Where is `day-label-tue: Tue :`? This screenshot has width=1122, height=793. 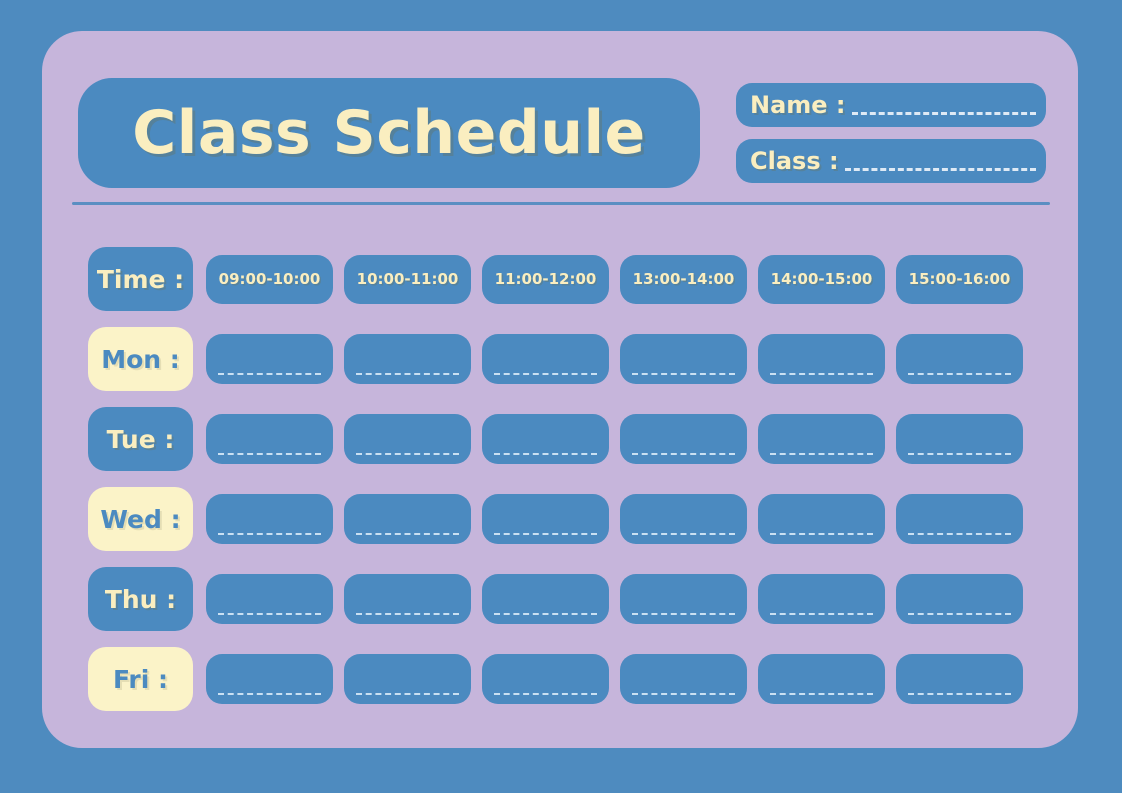 day-label-tue: Tue : is located at coordinates (140, 439).